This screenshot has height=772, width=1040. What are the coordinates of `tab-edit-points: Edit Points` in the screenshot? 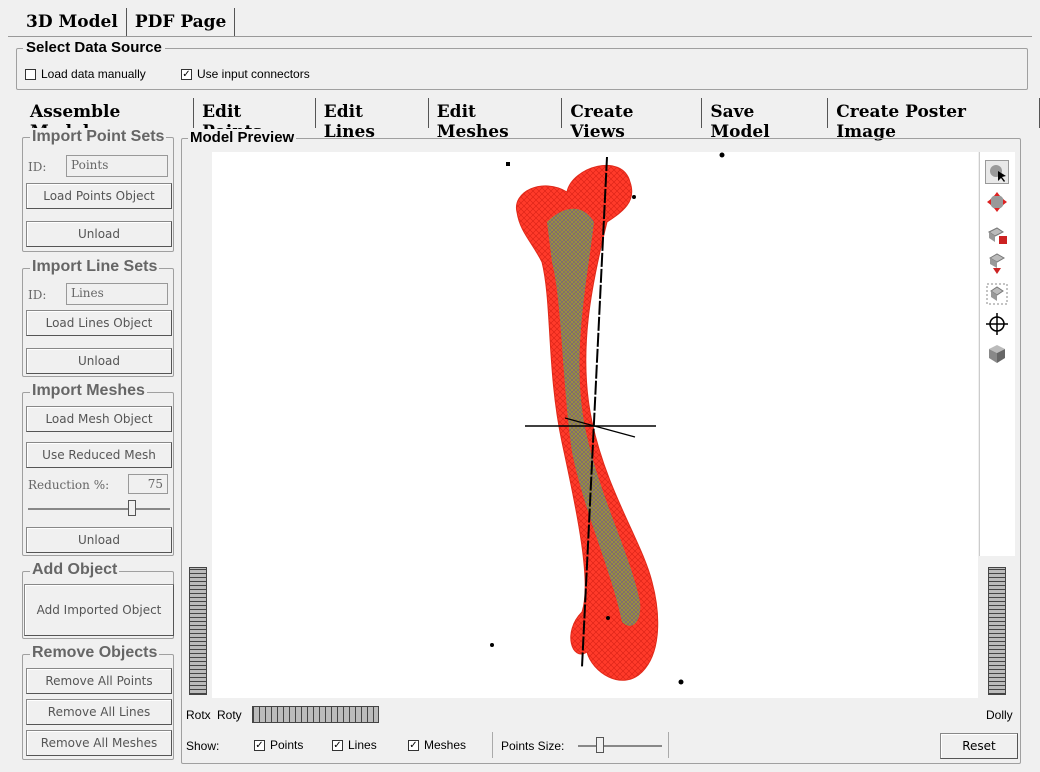 It's located at (255, 113).